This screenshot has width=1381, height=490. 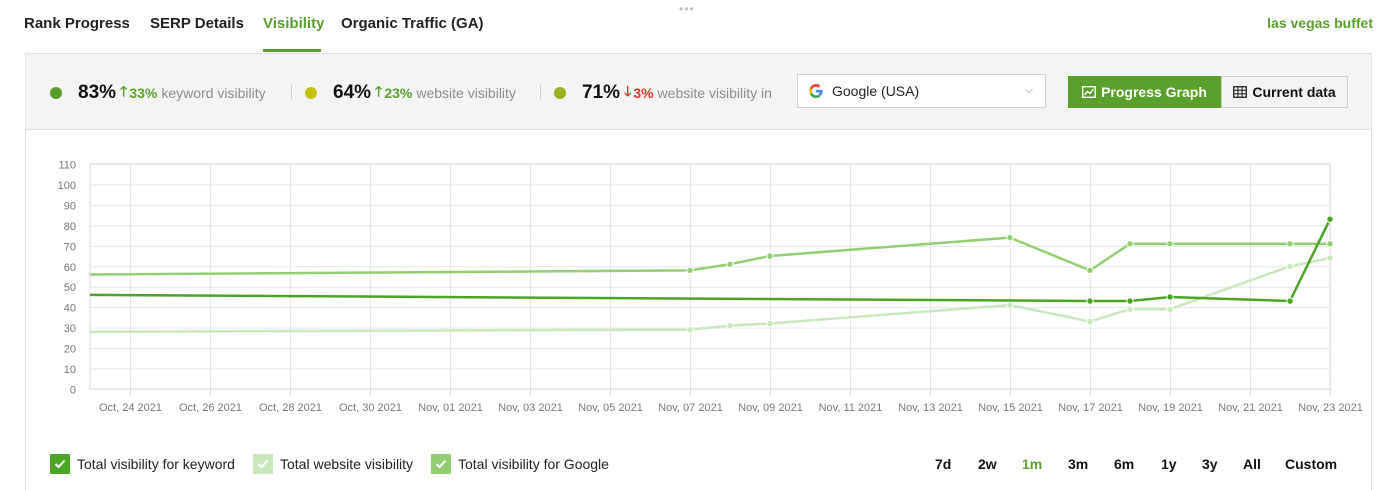 I want to click on x-tick-label: Nov, 09 2021, so click(x=770, y=408).